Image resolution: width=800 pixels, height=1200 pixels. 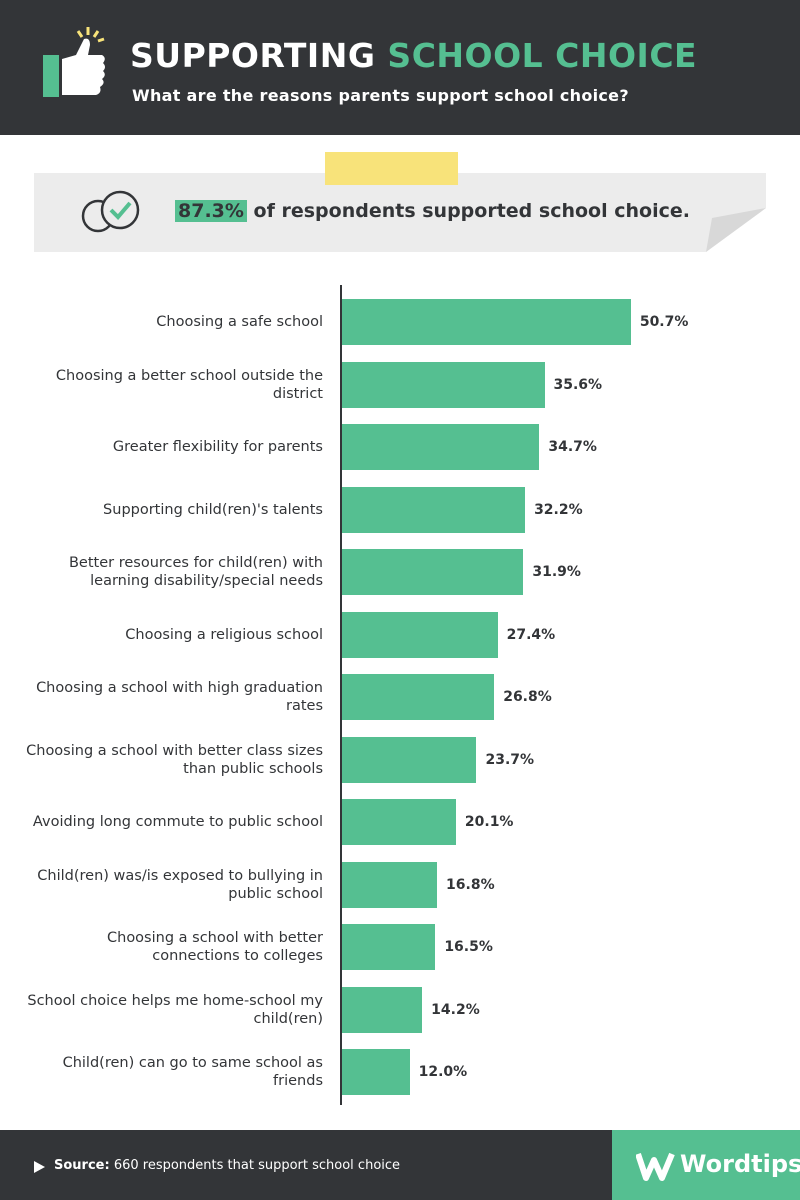 I want to click on category-label: Choosing a religious school, so click(x=224, y=634).